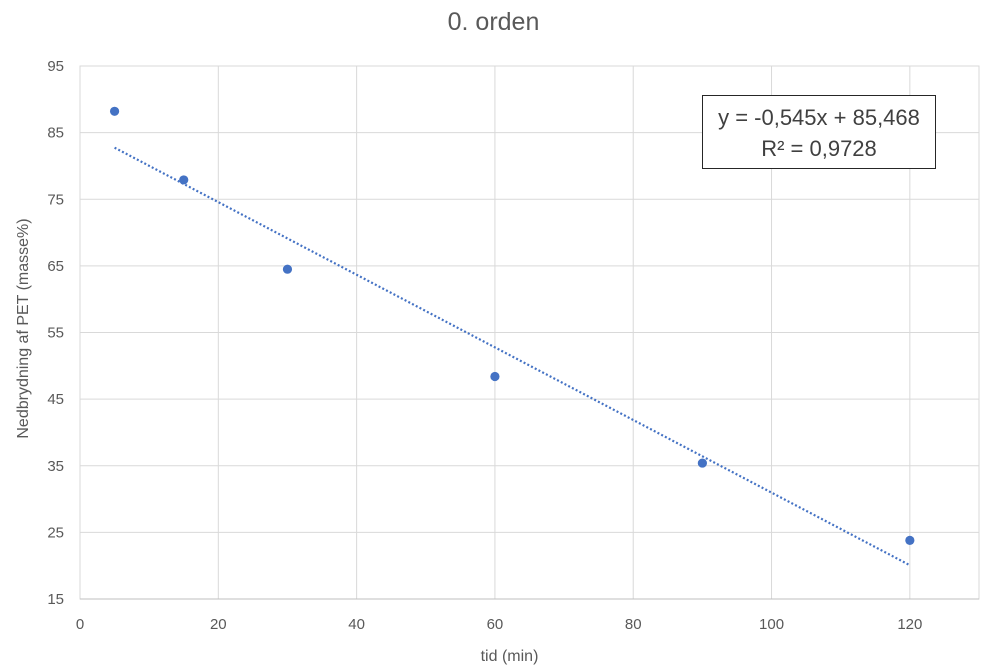 Image resolution: width=987 pixels, height=669 pixels. Describe the element at coordinates (55, 466) in the screenshot. I see `y-tick-label: 35` at that location.